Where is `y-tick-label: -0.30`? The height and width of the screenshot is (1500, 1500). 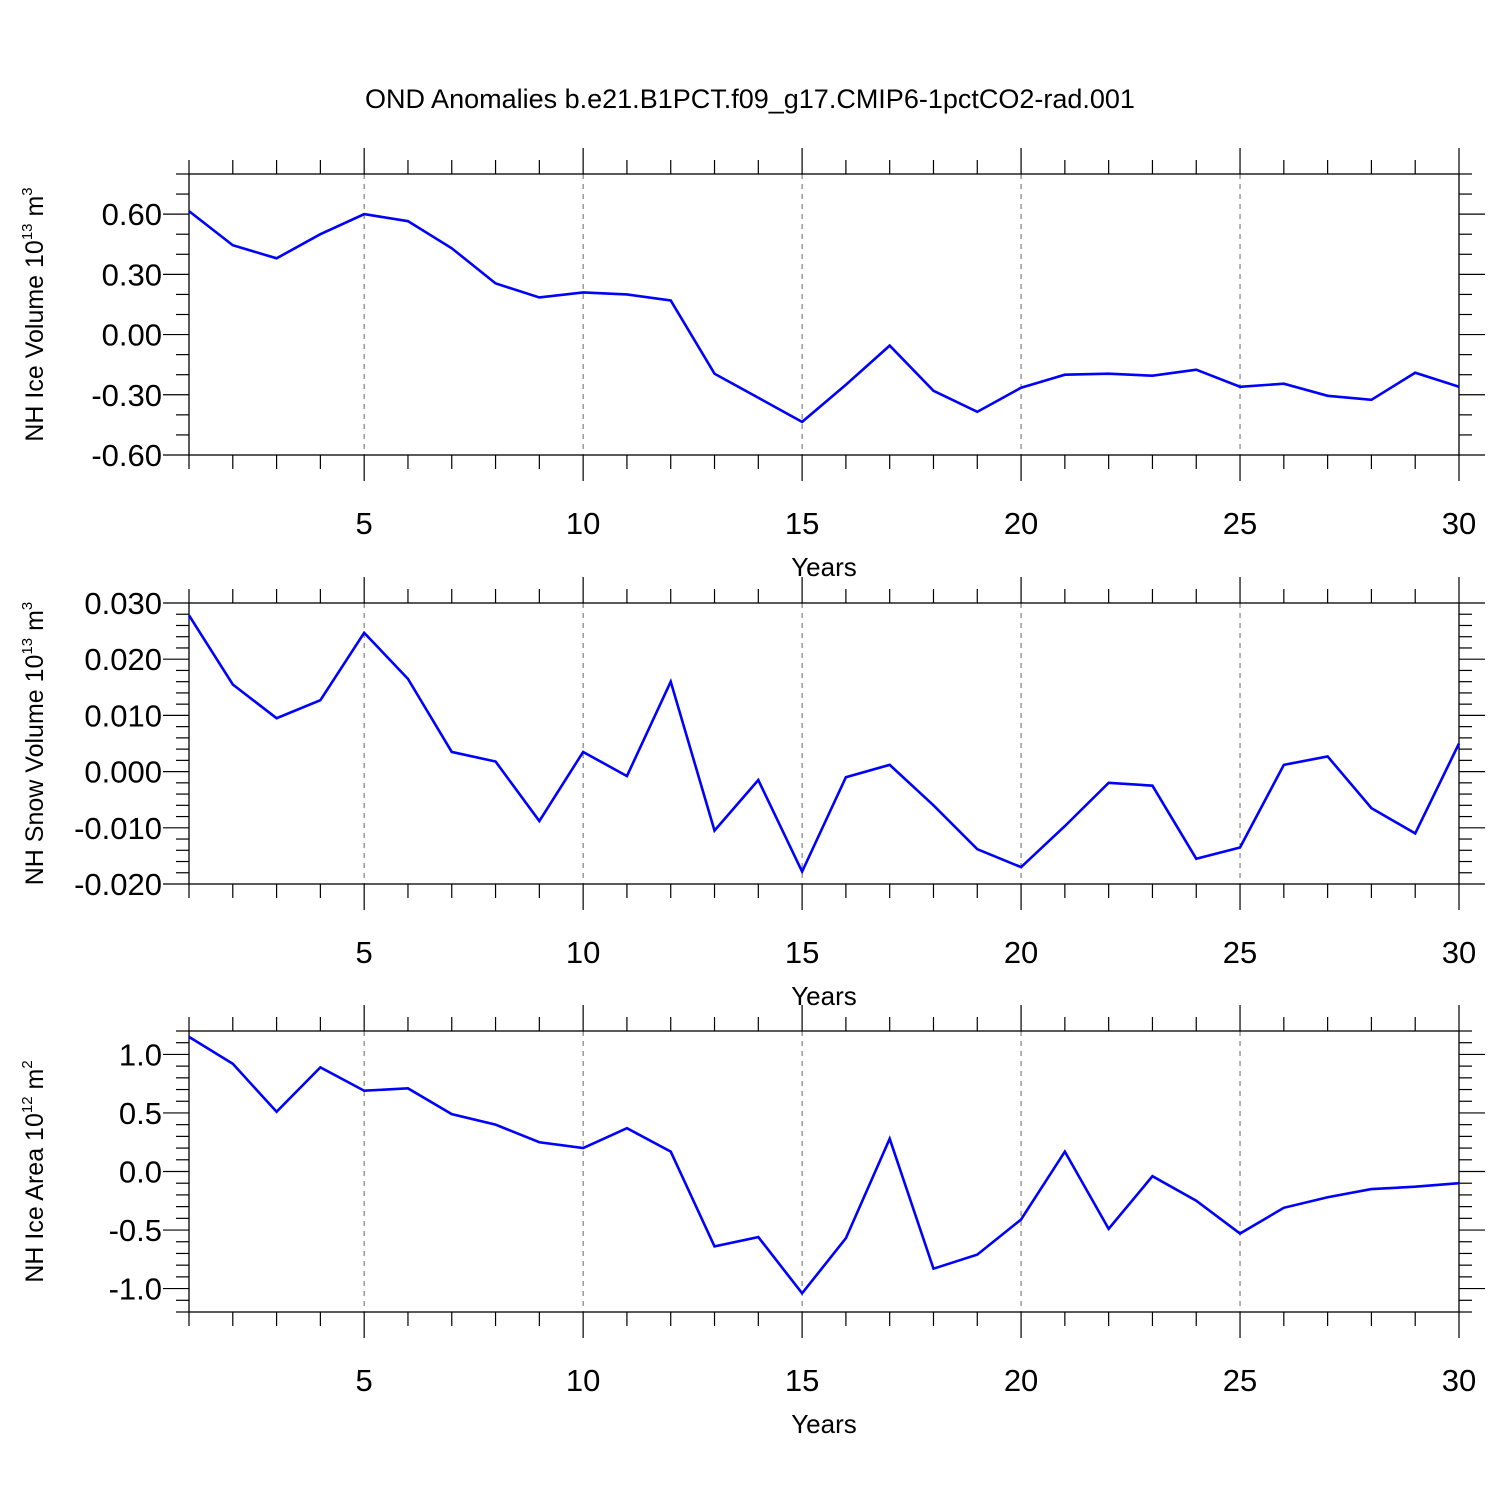
y-tick-label: -0.30 is located at coordinates (126, 395).